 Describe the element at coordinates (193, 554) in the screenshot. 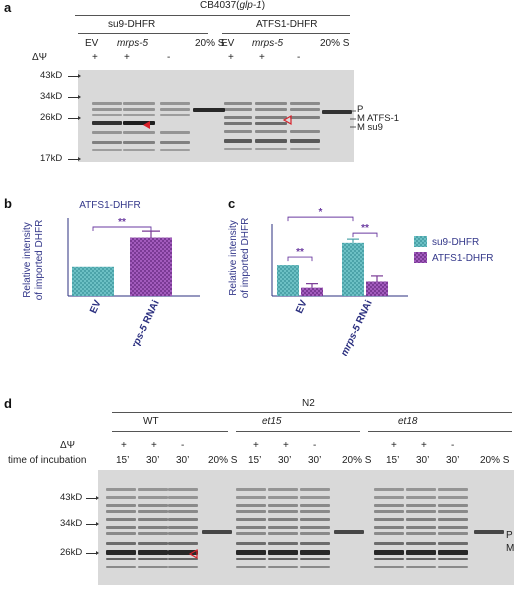

I see `open-arrow-icon` at that location.